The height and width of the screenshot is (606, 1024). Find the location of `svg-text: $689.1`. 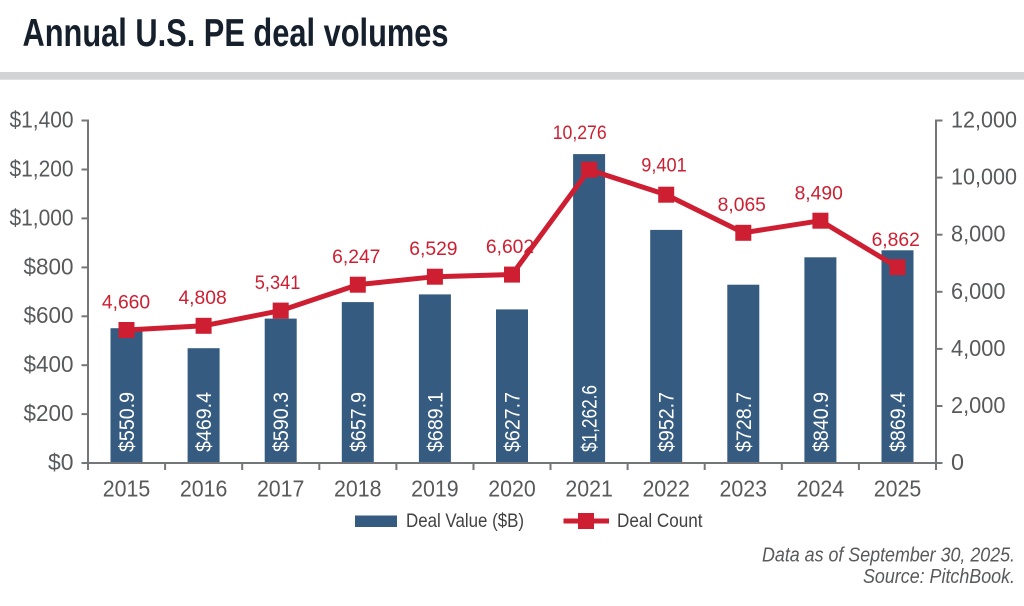

svg-text: $689.1 is located at coordinates (435, 422).